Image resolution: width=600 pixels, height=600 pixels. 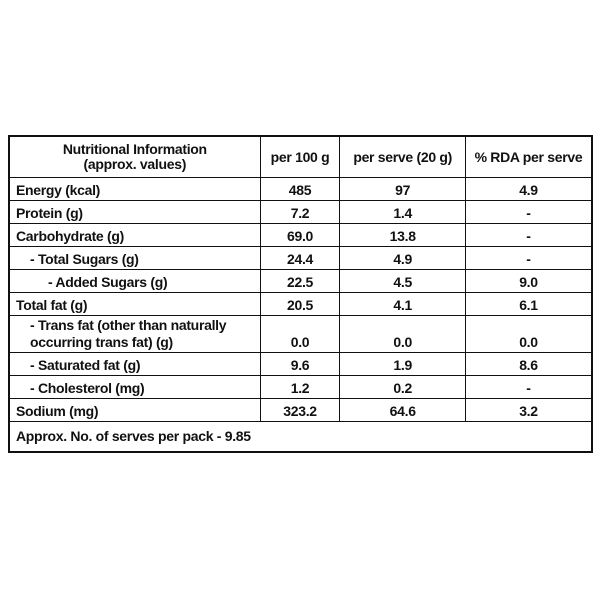 I want to click on row-label: Total fat (g), so click(x=52, y=305).